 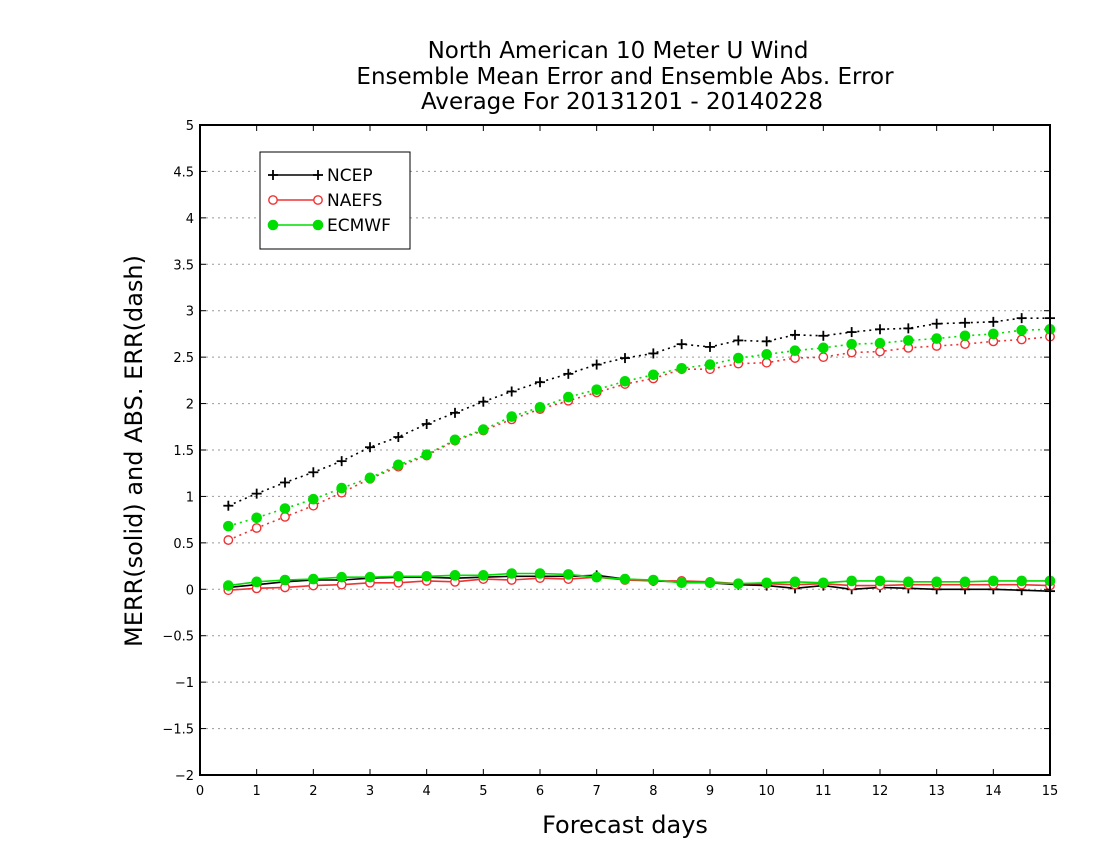 What do you see at coordinates (622, 102) in the screenshot?
I see `title-line-3: Average For 20131201 - 20140228` at bounding box center [622, 102].